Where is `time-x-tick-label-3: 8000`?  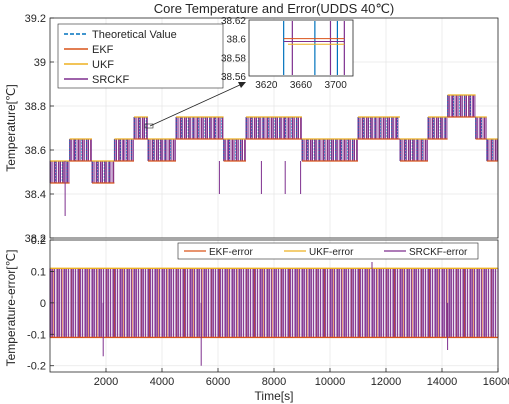 time-x-tick-label-3: 8000 is located at coordinates (274, 382).